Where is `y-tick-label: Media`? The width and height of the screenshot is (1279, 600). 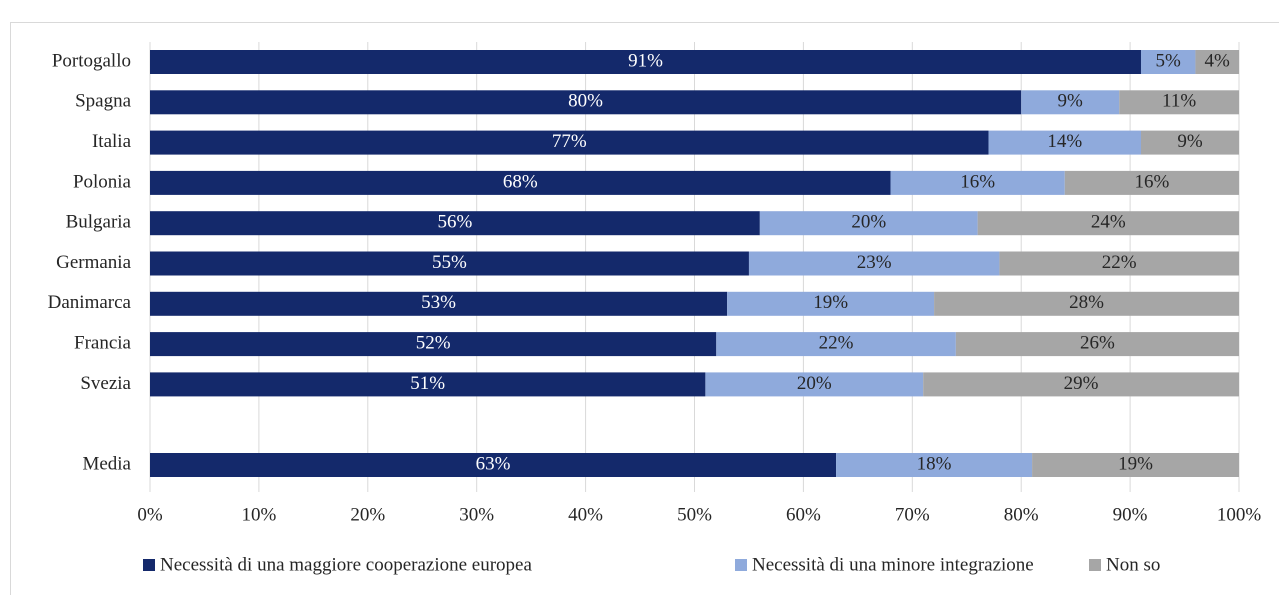
y-tick-label: Media is located at coordinates (106, 463).